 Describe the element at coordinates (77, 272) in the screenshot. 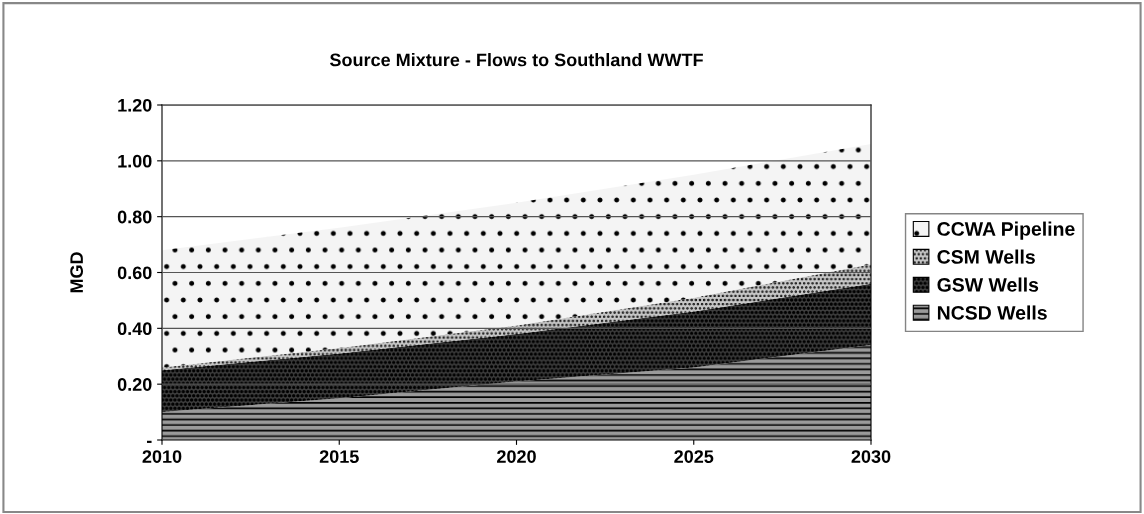

I see `y-axis-title: MGD` at that location.